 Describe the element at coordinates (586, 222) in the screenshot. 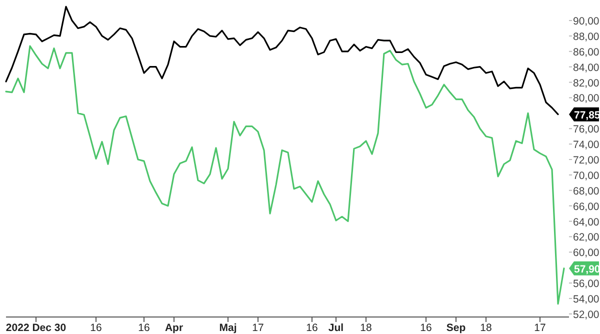

I see `y-tick-label: 64,00` at that location.